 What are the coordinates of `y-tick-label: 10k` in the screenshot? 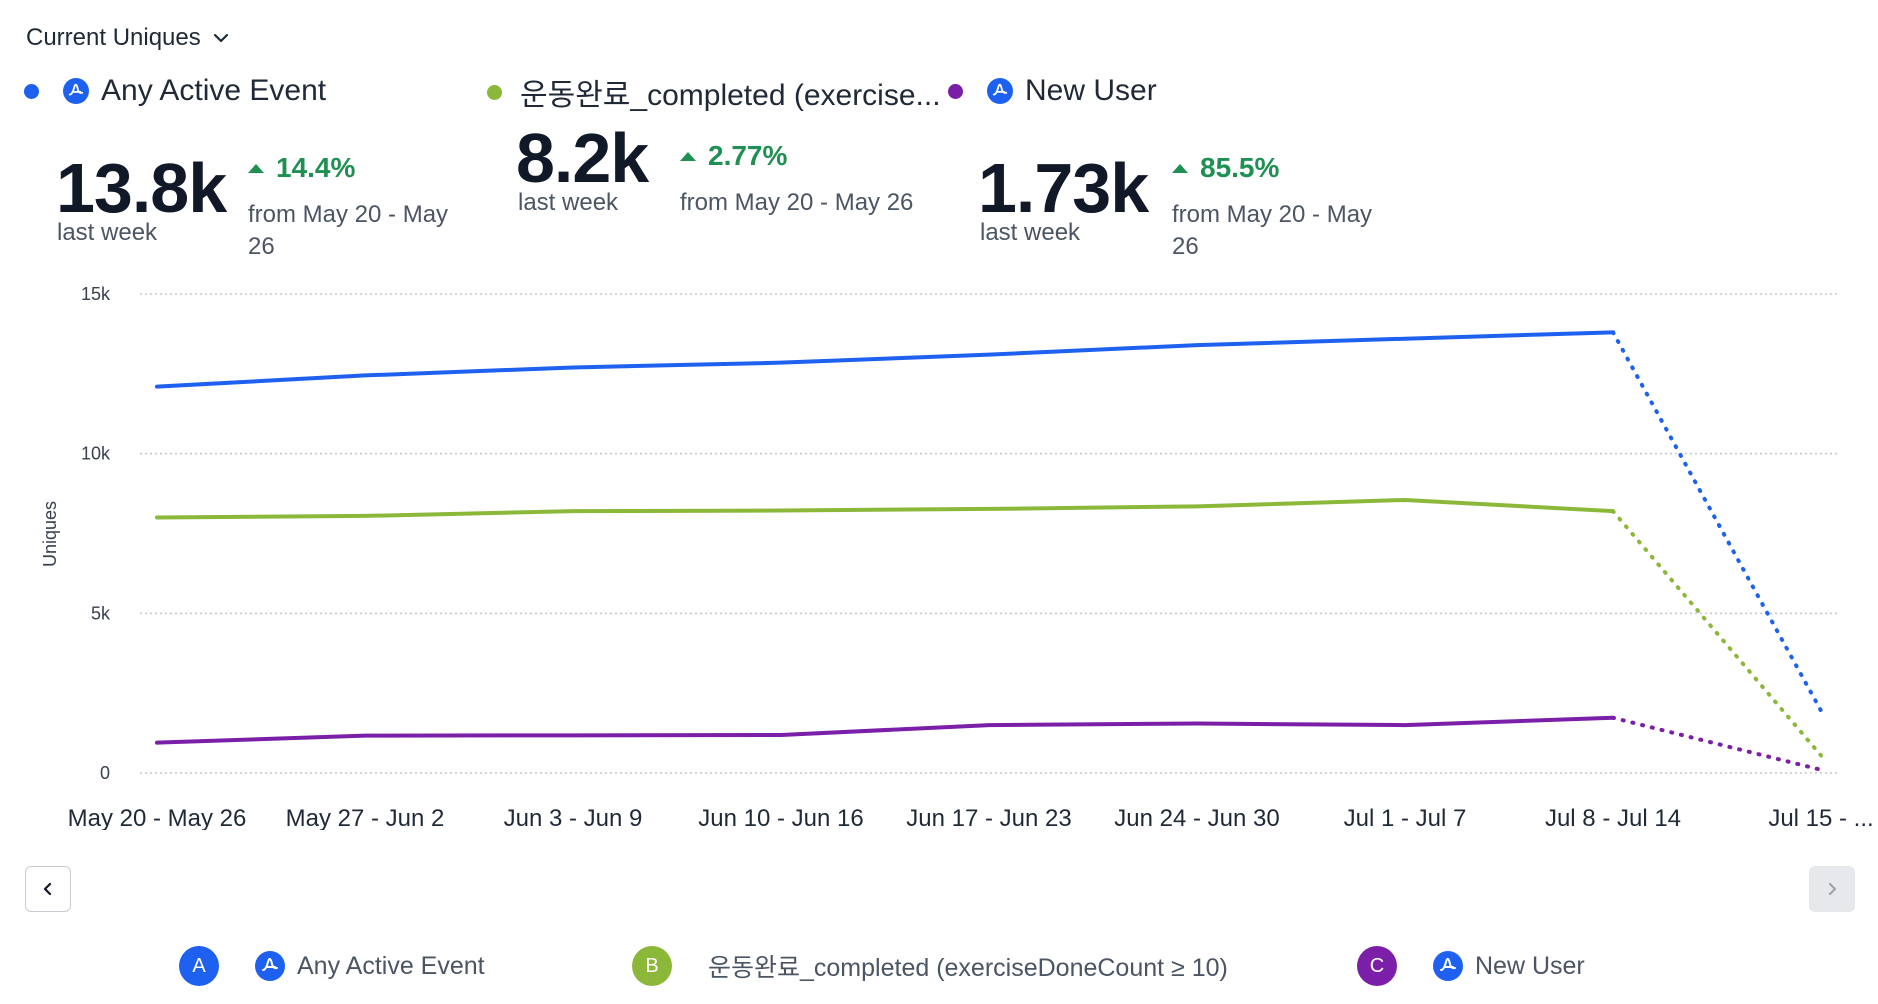 It's located at (96, 454).